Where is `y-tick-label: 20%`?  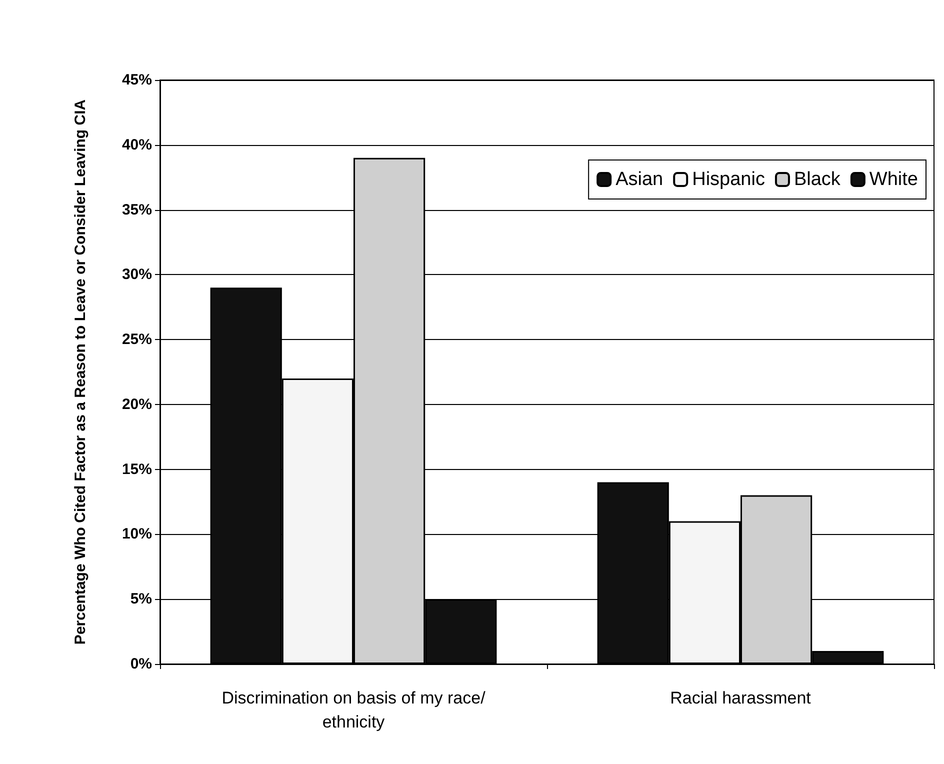
y-tick-label: 20% is located at coordinates (137, 404).